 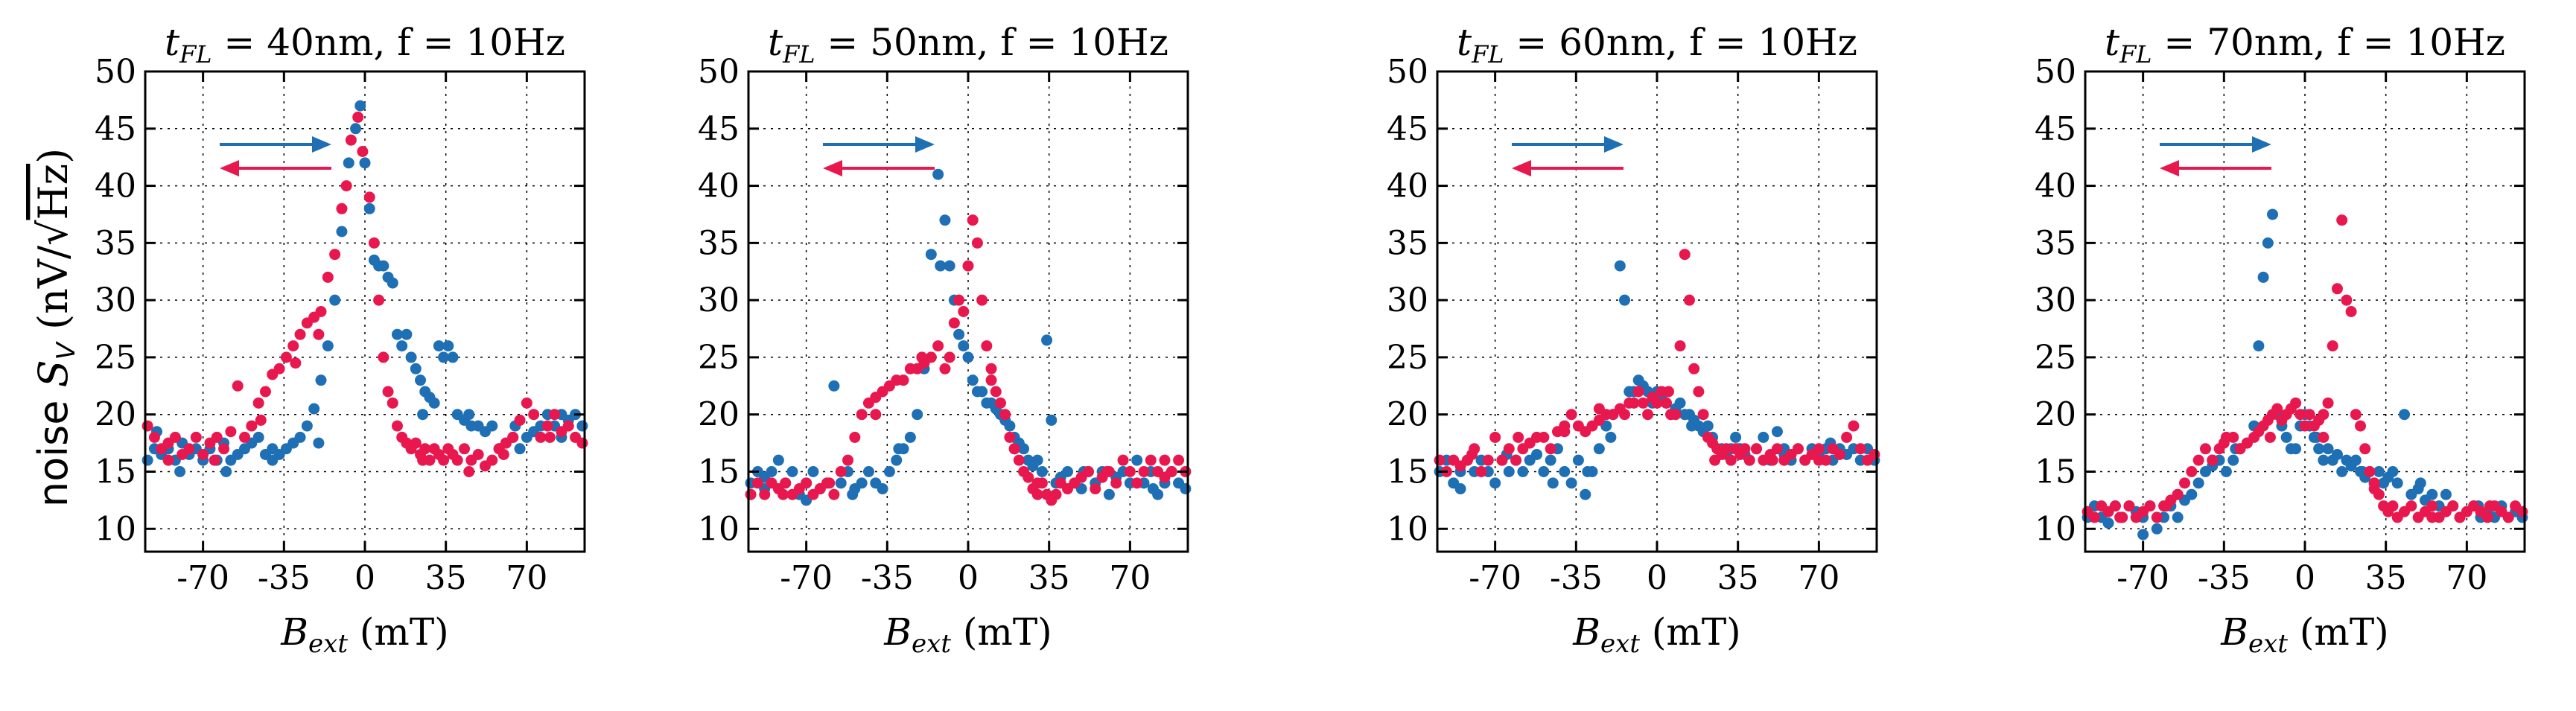 What do you see at coordinates (115, 129) in the screenshot?
I see `y-tick-label: 45` at bounding box center [115, 129].